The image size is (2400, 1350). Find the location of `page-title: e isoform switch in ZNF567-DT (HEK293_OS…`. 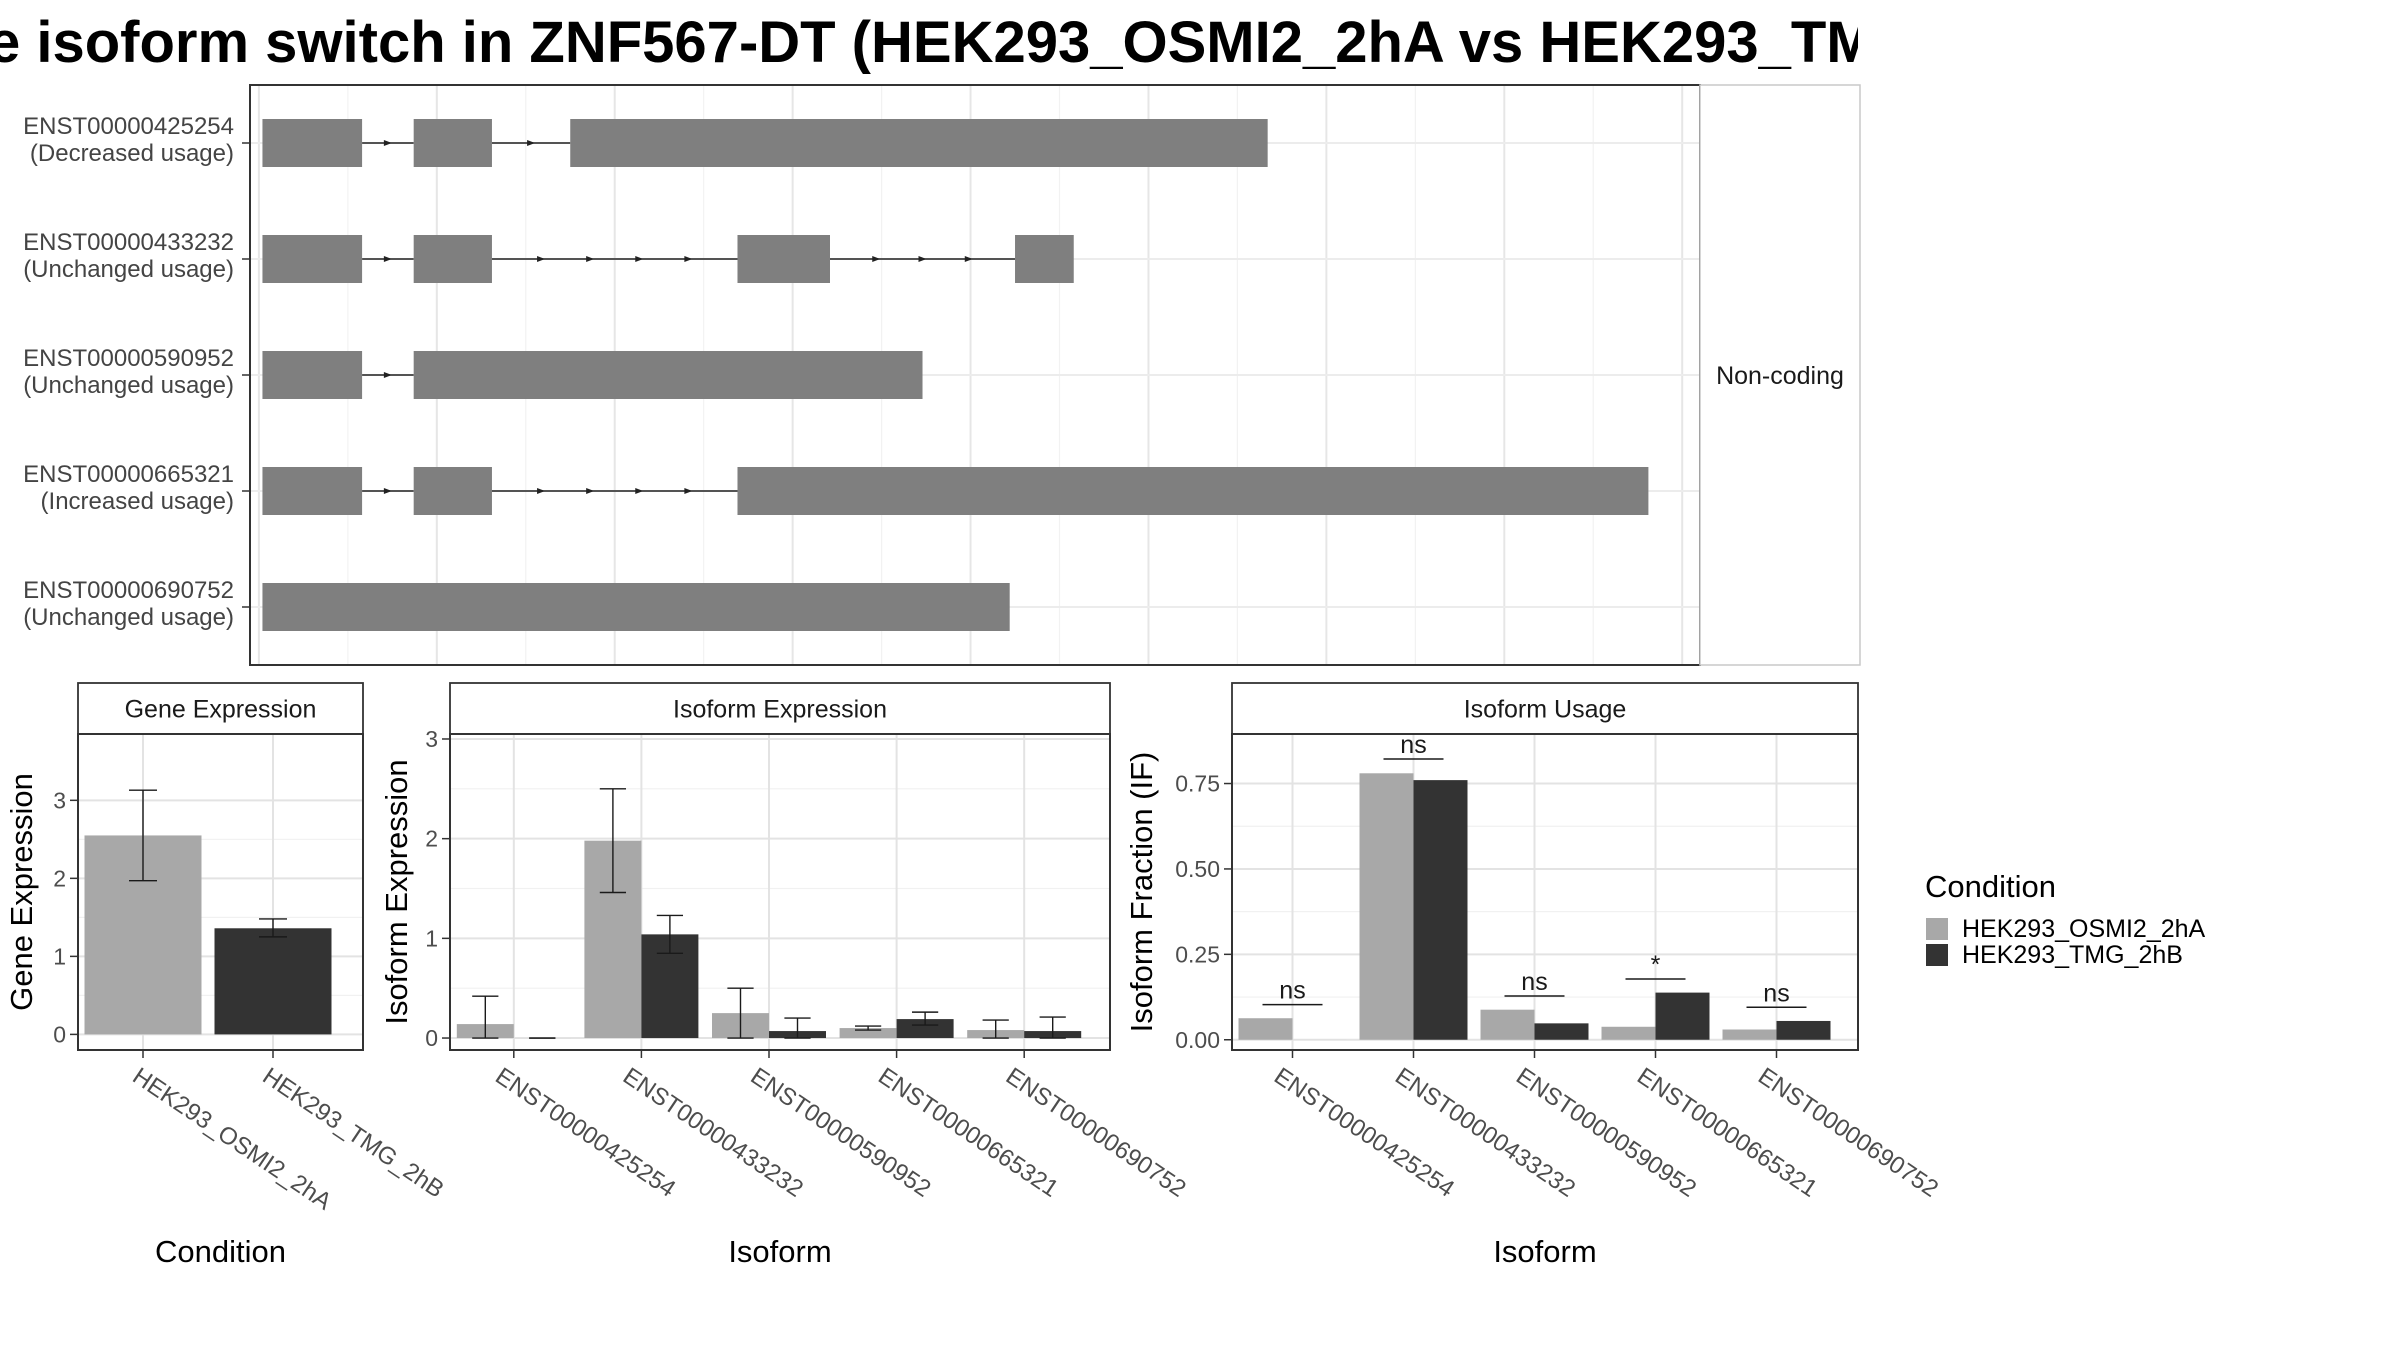

page-title: e isoform switch in ZNF567-DT (HEK293_OS… is located at coordinates (929, 42).